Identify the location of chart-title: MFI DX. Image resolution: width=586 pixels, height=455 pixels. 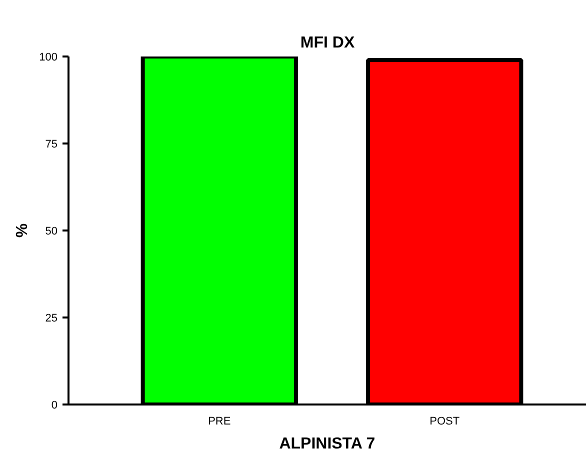
(327, 43).